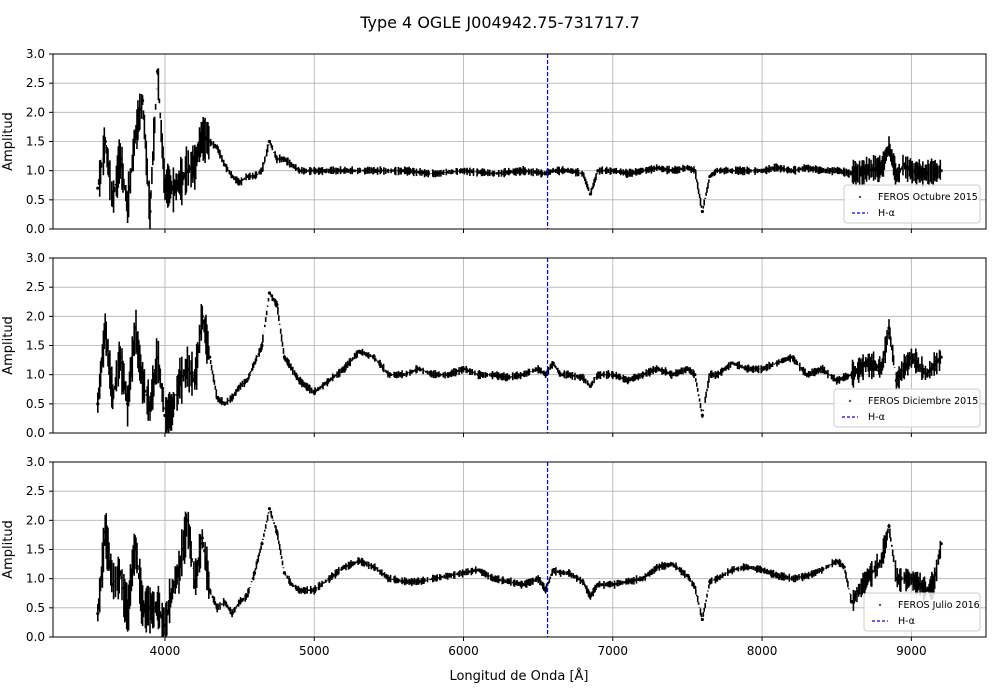  Describe the element at coordinates (35, 404) in the screenshot. I see `y-tick-label: 0.5` at that location.